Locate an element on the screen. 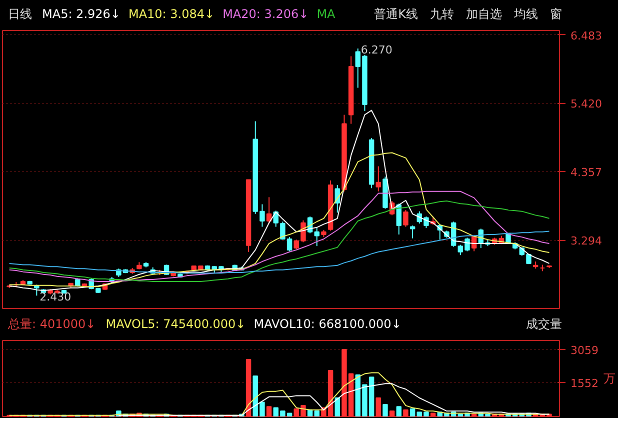 The image size is (618, 425). y-tick-label: 4.357 is located at coordinates (586, 173).